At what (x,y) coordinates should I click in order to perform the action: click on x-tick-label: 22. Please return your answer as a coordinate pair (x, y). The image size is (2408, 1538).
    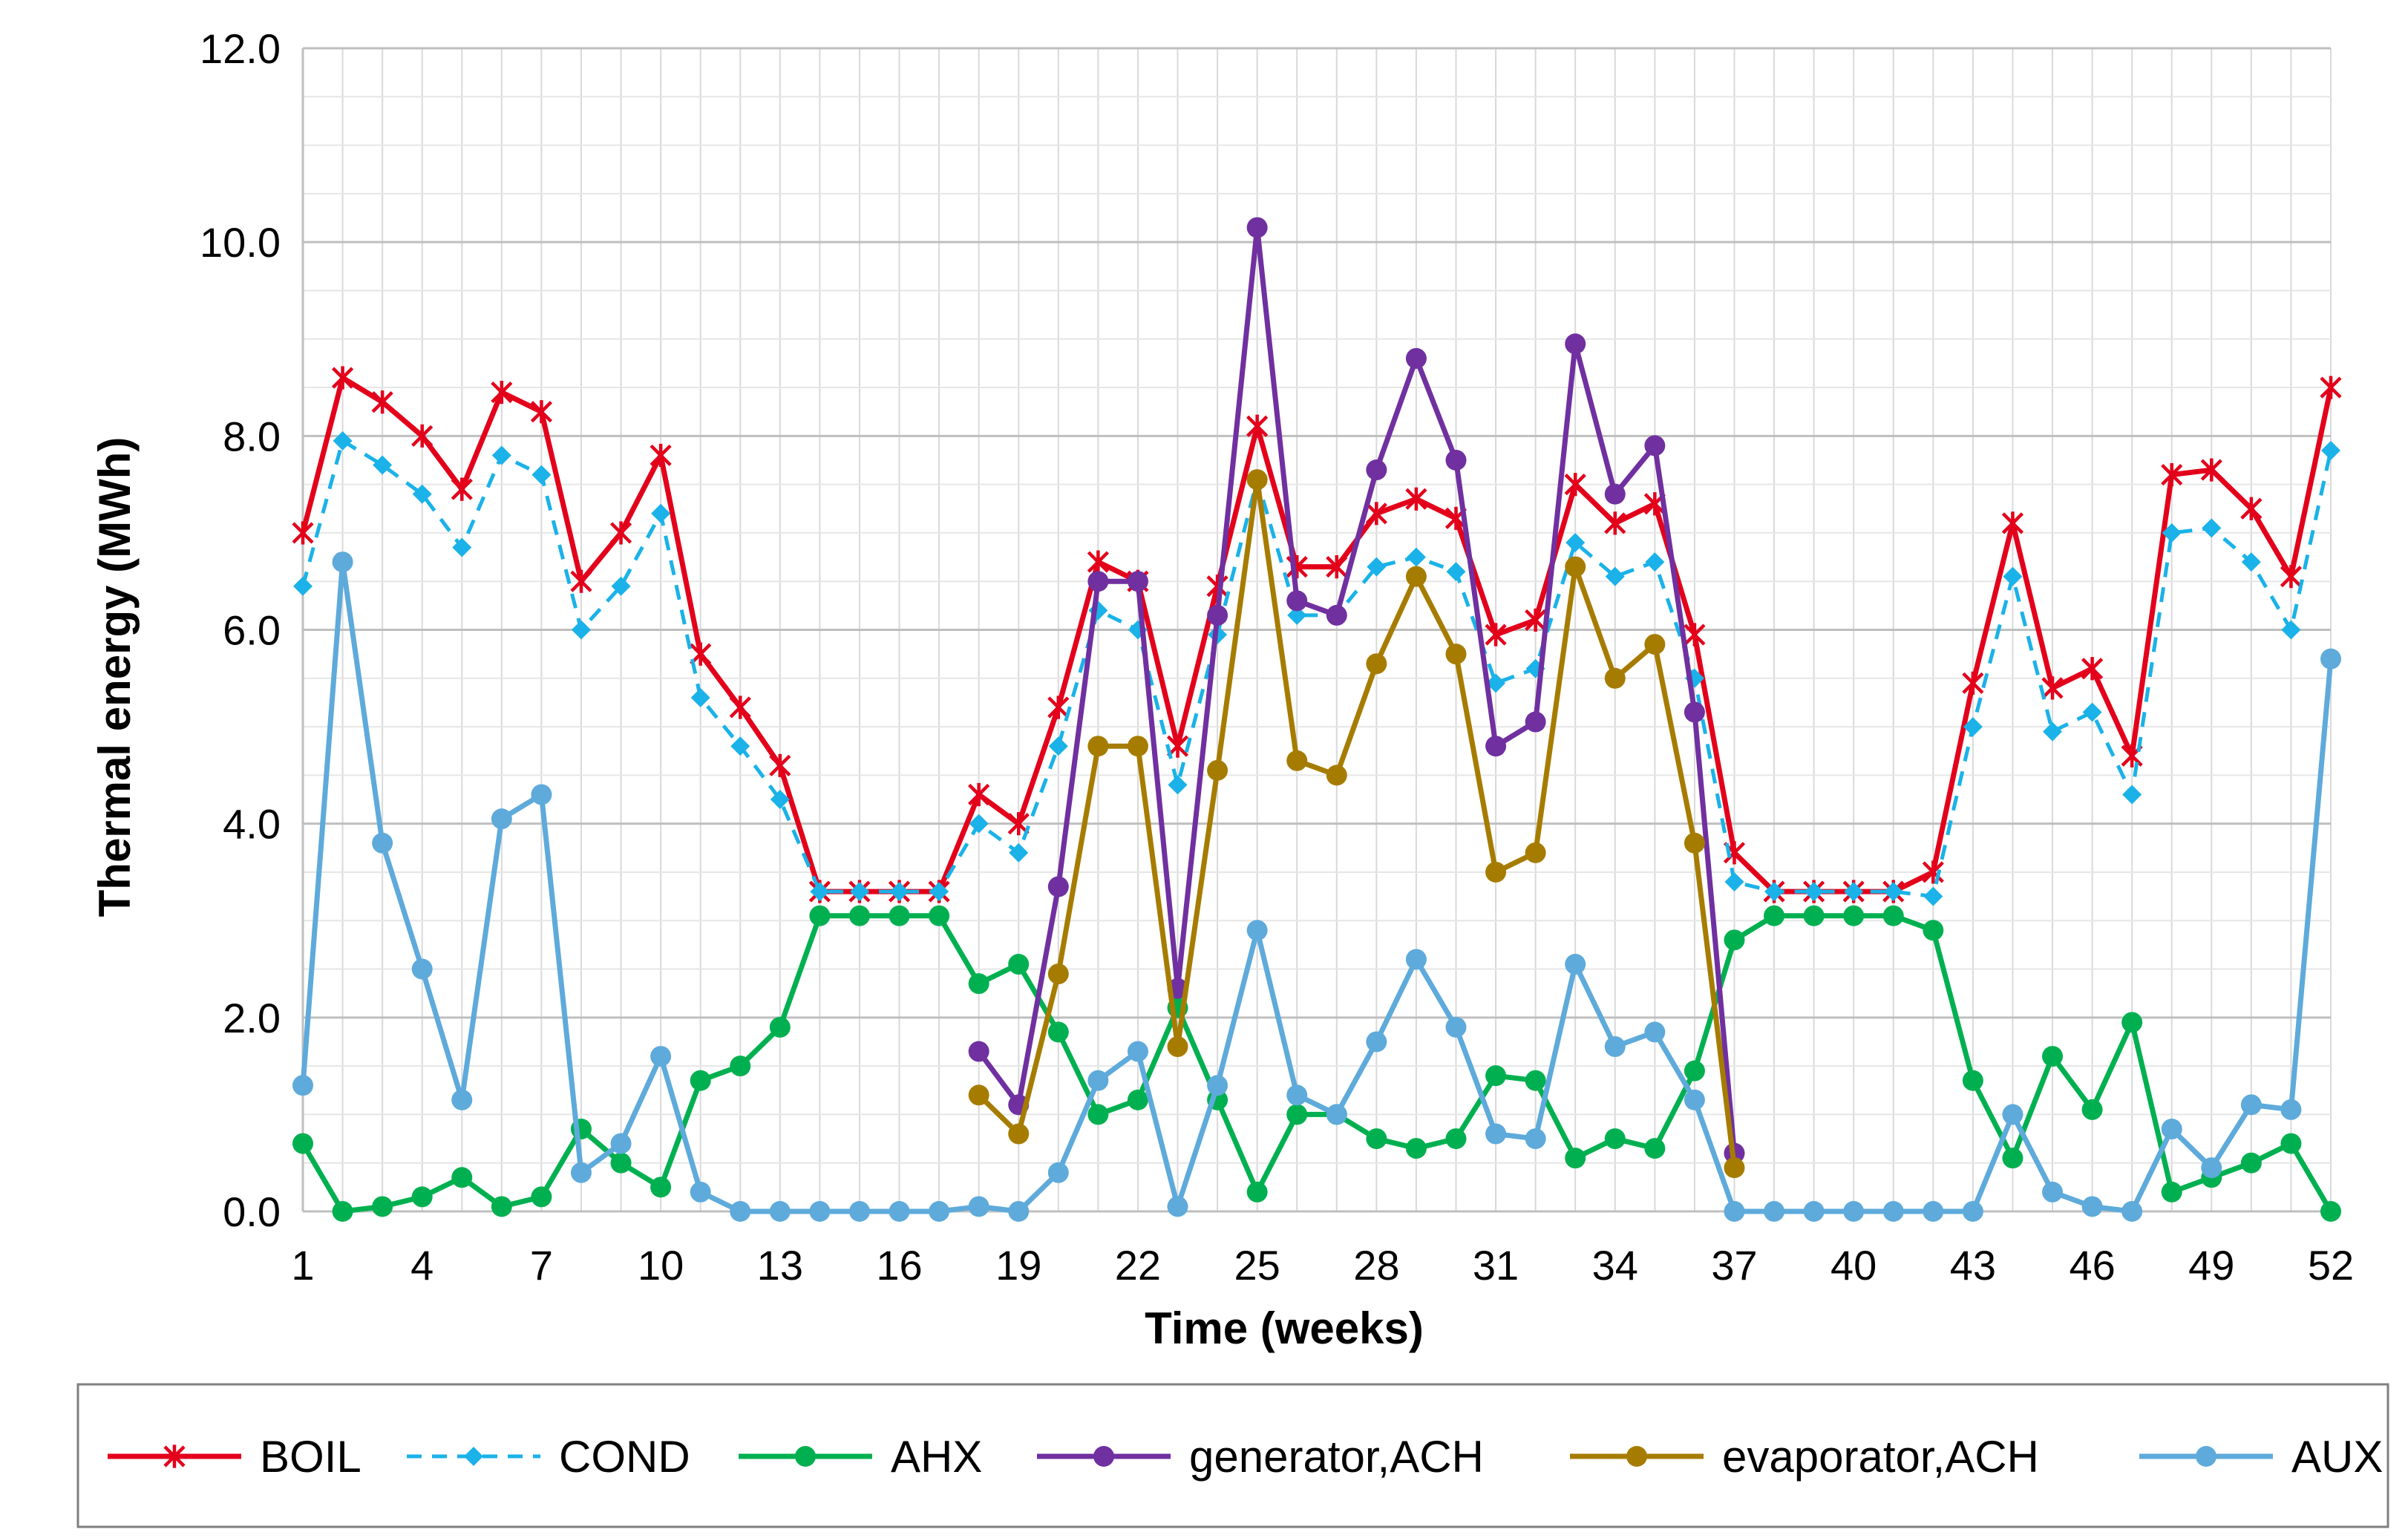
    Looking at the image, I should click on (1138, 1265).